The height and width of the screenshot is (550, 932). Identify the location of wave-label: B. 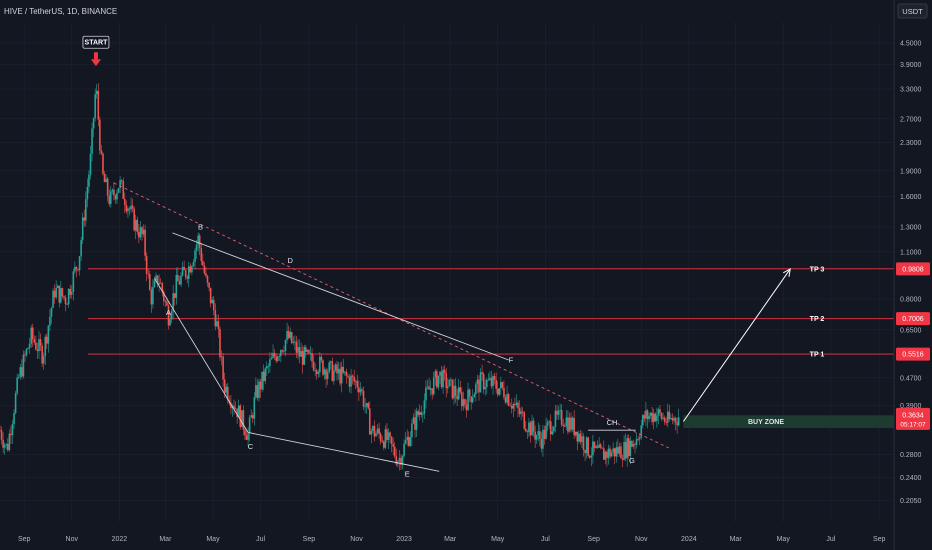
(200, 226).